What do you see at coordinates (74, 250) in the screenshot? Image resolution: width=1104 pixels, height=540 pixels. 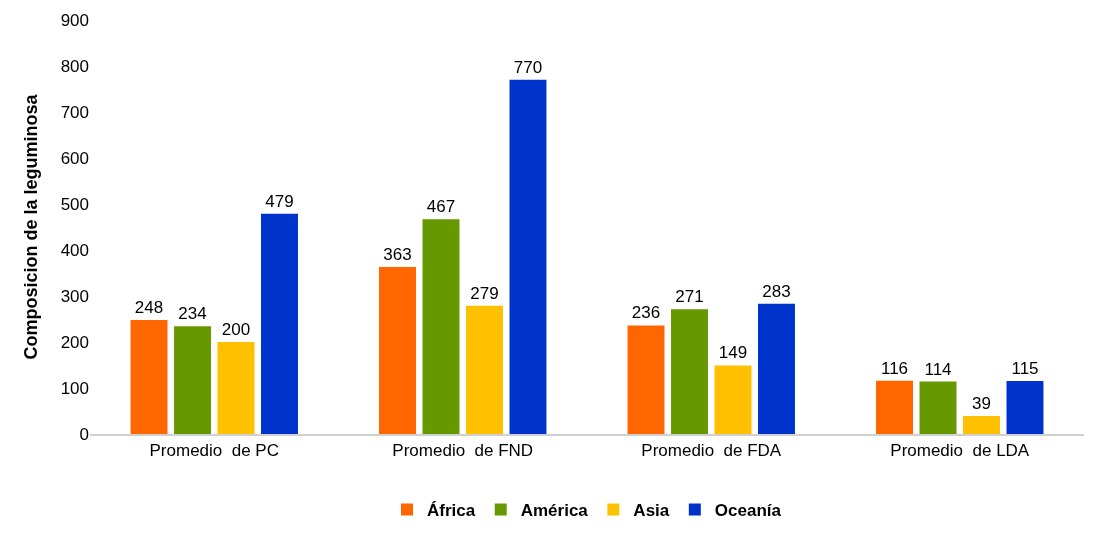 I see `y-tick-label: 400` at bounding box center [74, 250].